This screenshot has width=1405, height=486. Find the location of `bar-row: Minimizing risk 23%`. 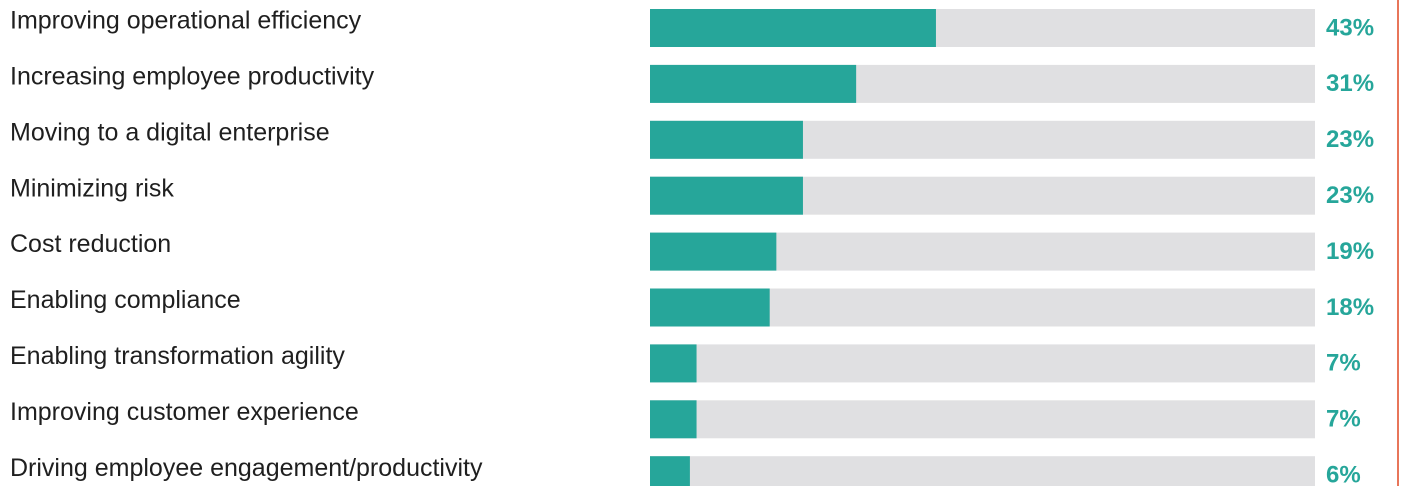

bar-row: Minimizing risk 23% is located at coordinates (692, 194).